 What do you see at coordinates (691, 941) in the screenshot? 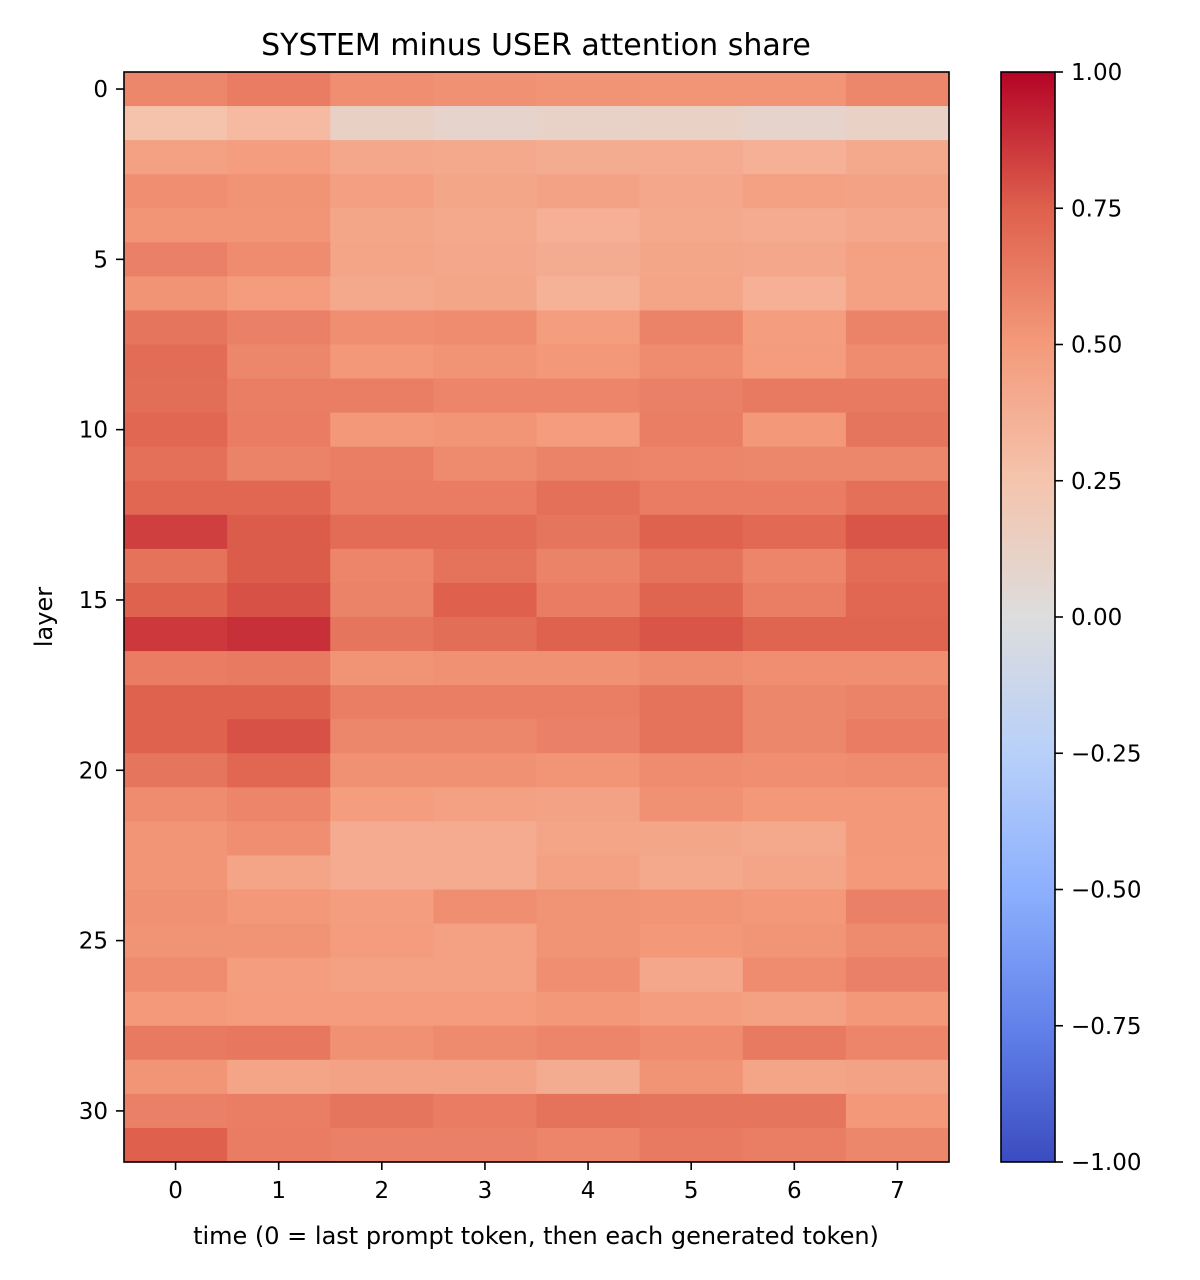
I see `heatmap-cell-r25-c5` at bounding box center [691, 941].